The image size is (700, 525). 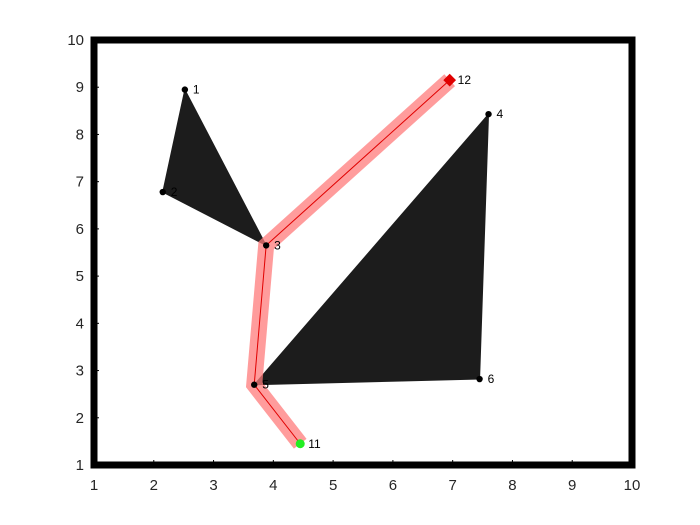 I want to click on x-tick-label-3: 3, so click(x=213, y=485).